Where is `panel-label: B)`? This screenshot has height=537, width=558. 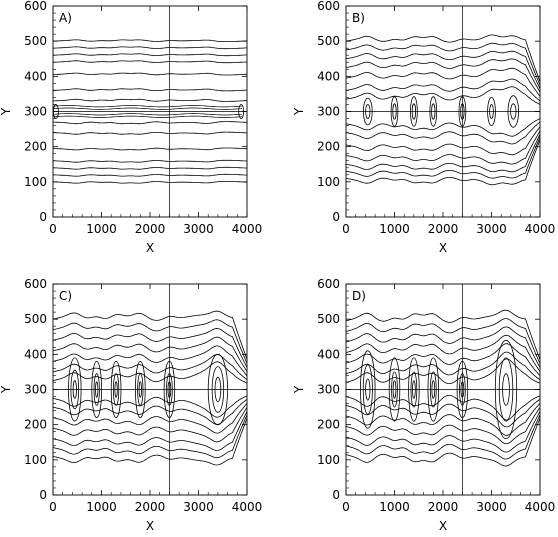 panel-label: B) is located at coordinates (358, 18).